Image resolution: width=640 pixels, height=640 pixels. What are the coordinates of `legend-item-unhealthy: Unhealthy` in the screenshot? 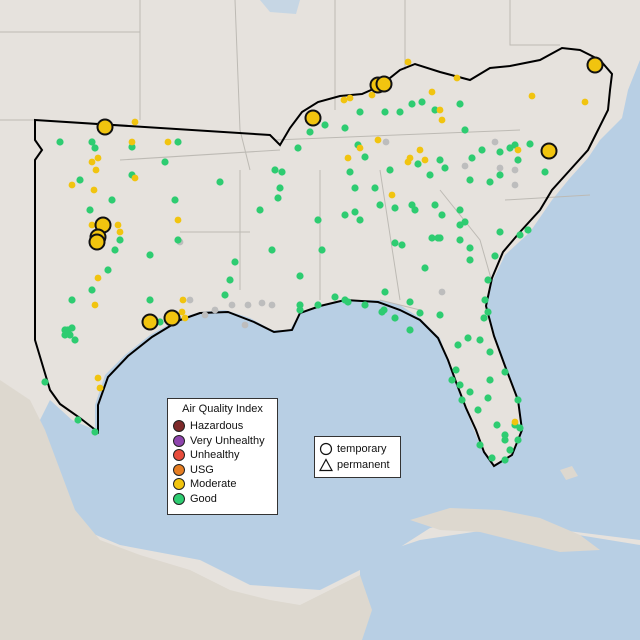 It's located at (222, 455).